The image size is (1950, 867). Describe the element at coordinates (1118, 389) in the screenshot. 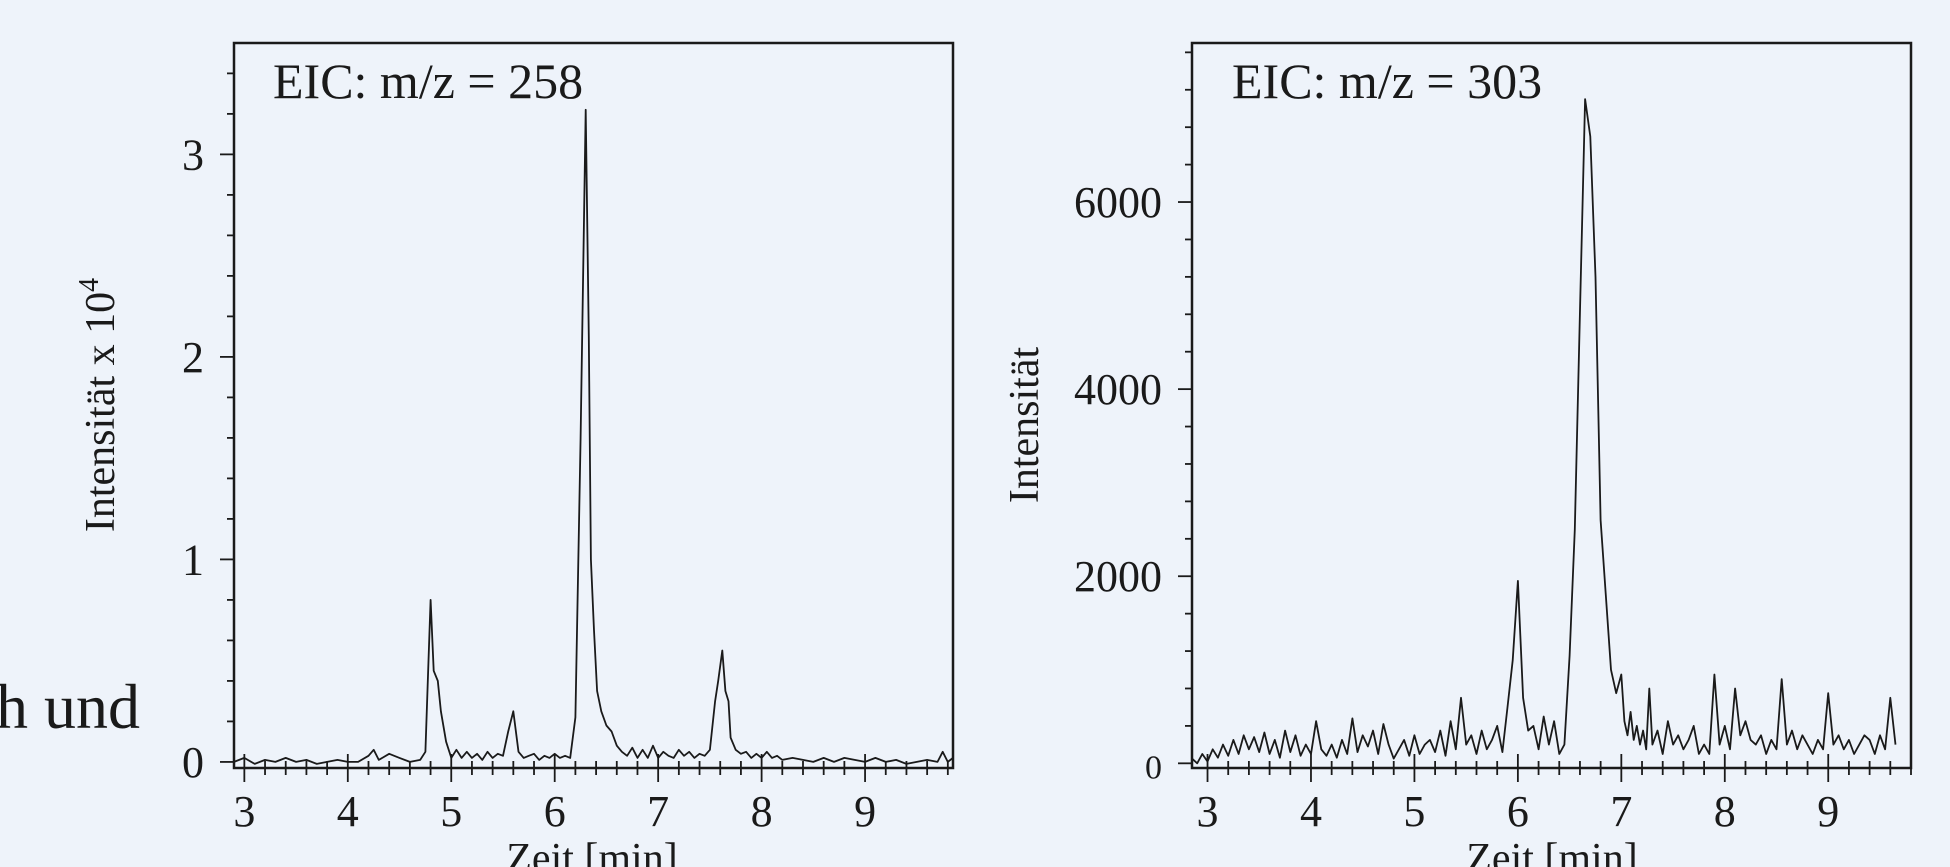

I see `y-tick-label: 4000` at that location.